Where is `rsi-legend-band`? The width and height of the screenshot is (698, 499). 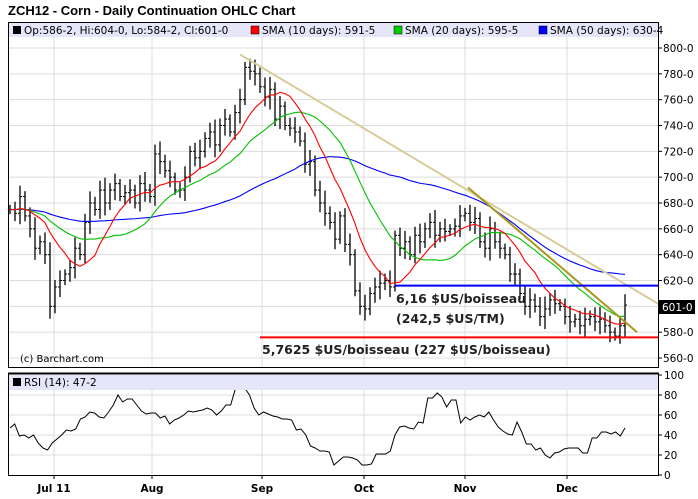 rsi-legend-band is located at coordinates (333, 382).